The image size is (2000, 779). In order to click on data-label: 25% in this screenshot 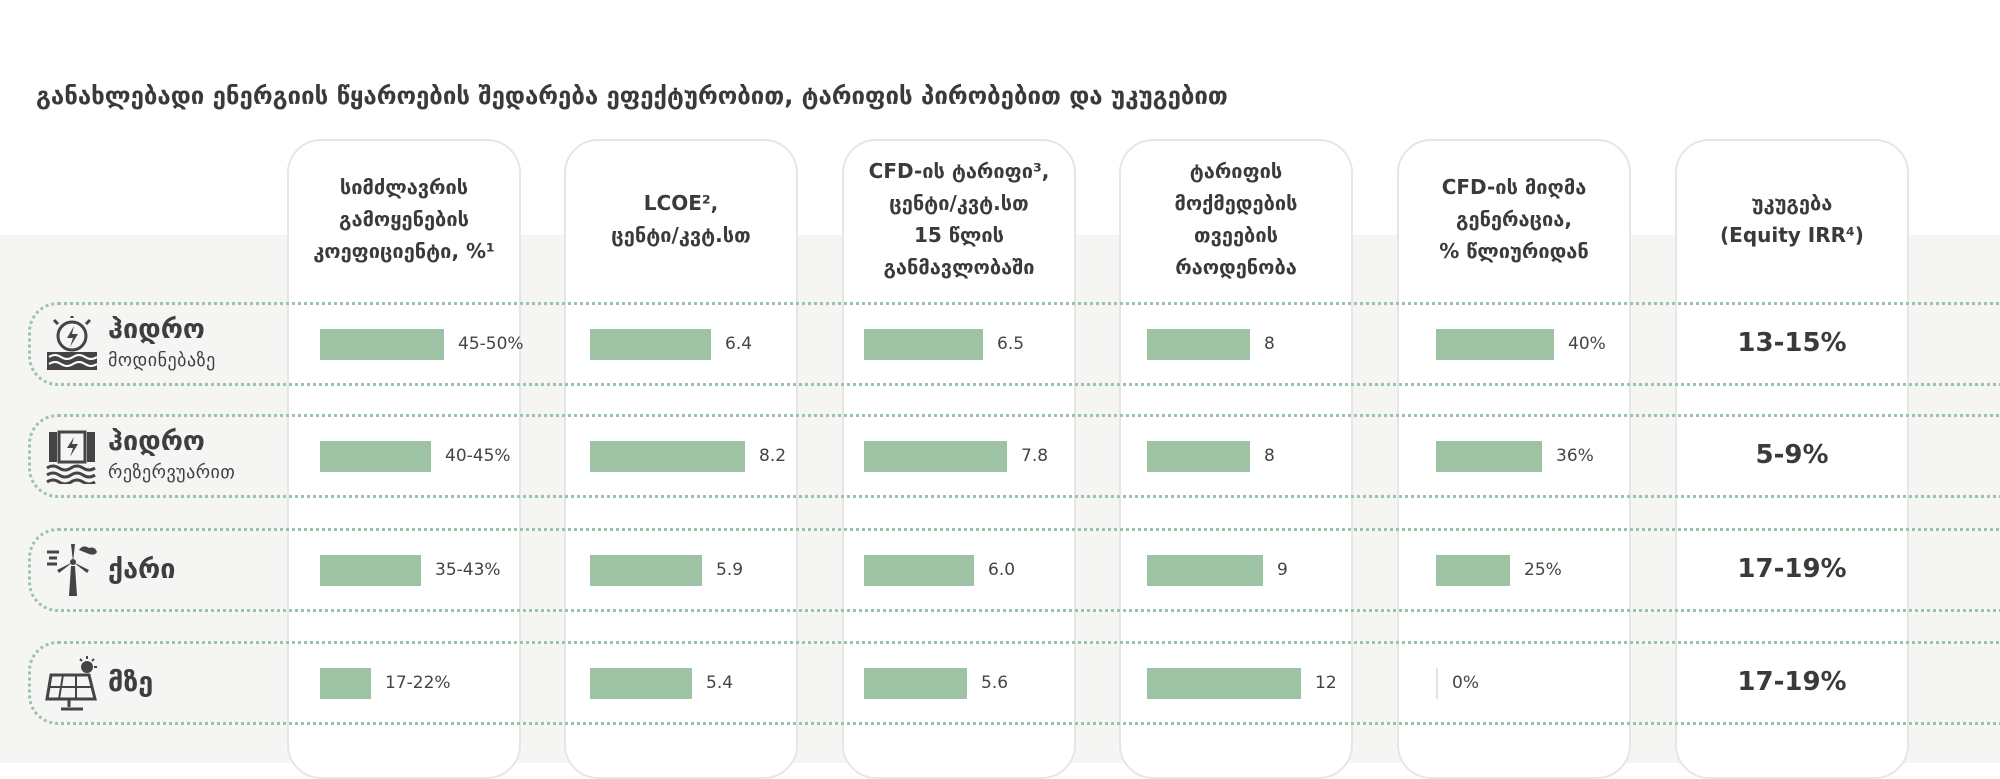, I will do `click(1543, 570)`.